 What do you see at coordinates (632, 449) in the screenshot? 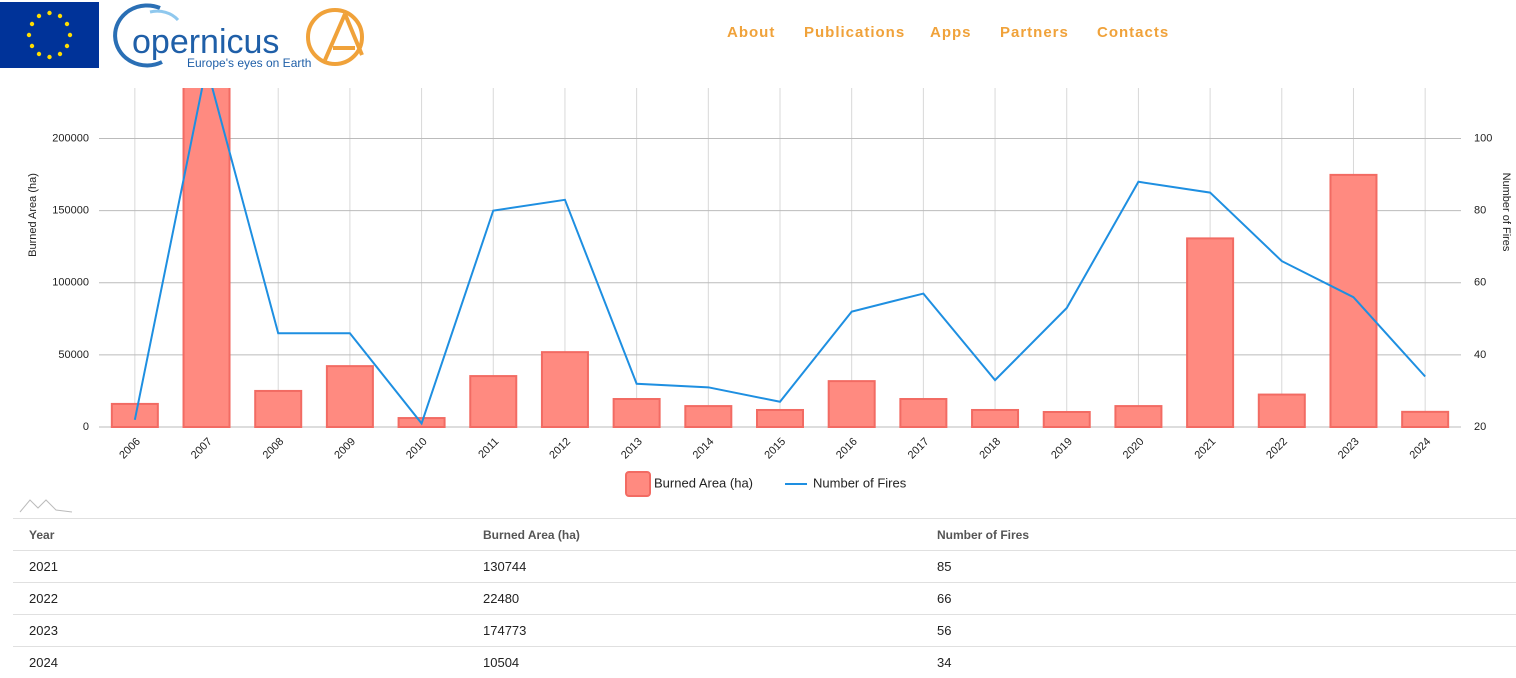
I see `x-tick-label: 2013` at bounding box center [632, 449].